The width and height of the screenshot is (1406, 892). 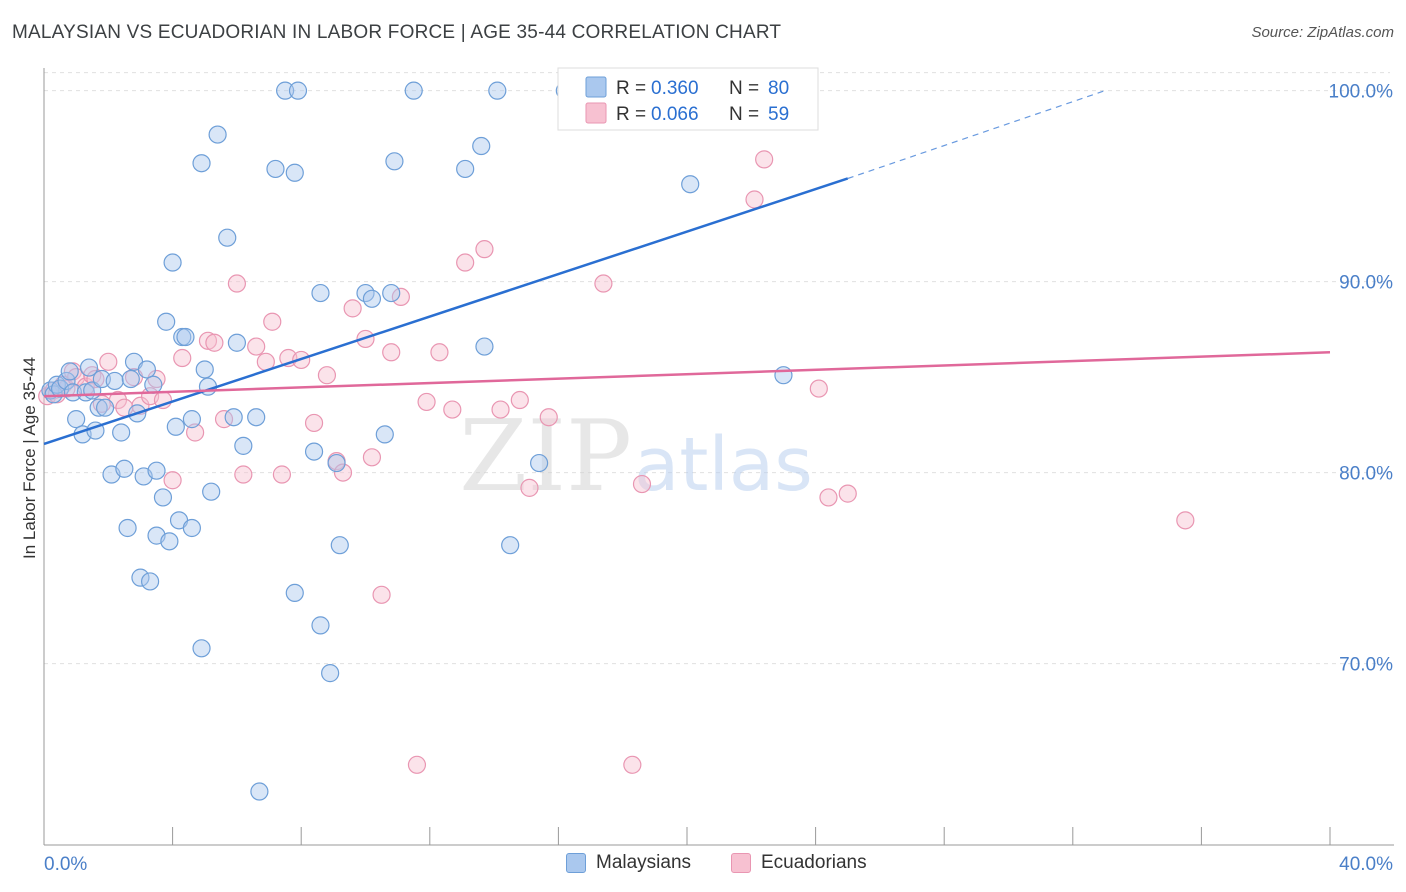 I want to click on y-tick-label: 80.0%, so click(x=1366, y=474).